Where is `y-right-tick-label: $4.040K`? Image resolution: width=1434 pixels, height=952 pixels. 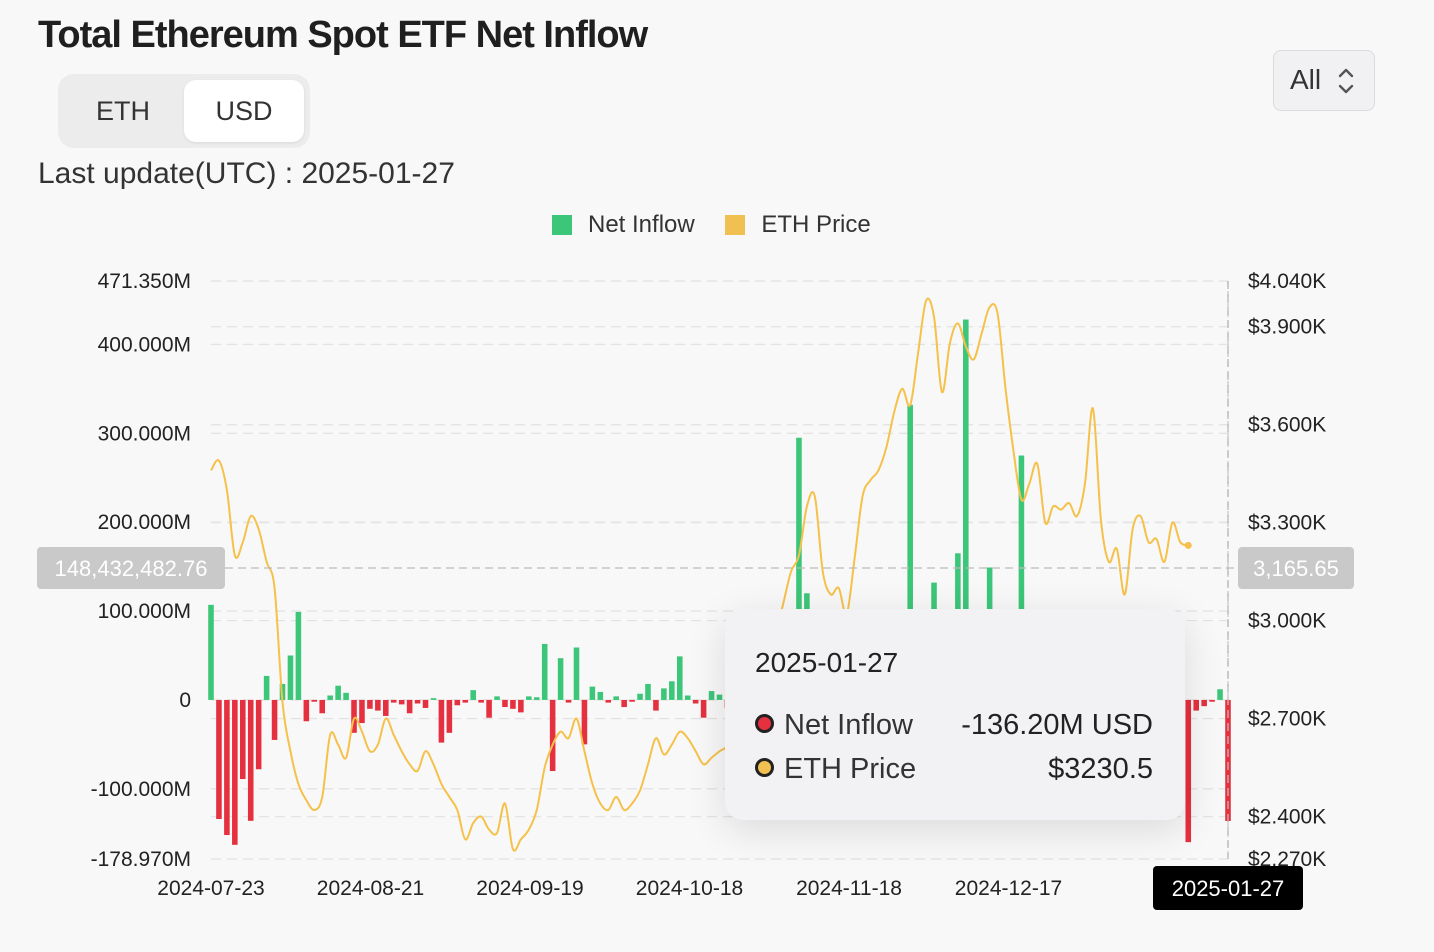 y-right-tick-label: $4.040K is located at coordinates (1287, 281).